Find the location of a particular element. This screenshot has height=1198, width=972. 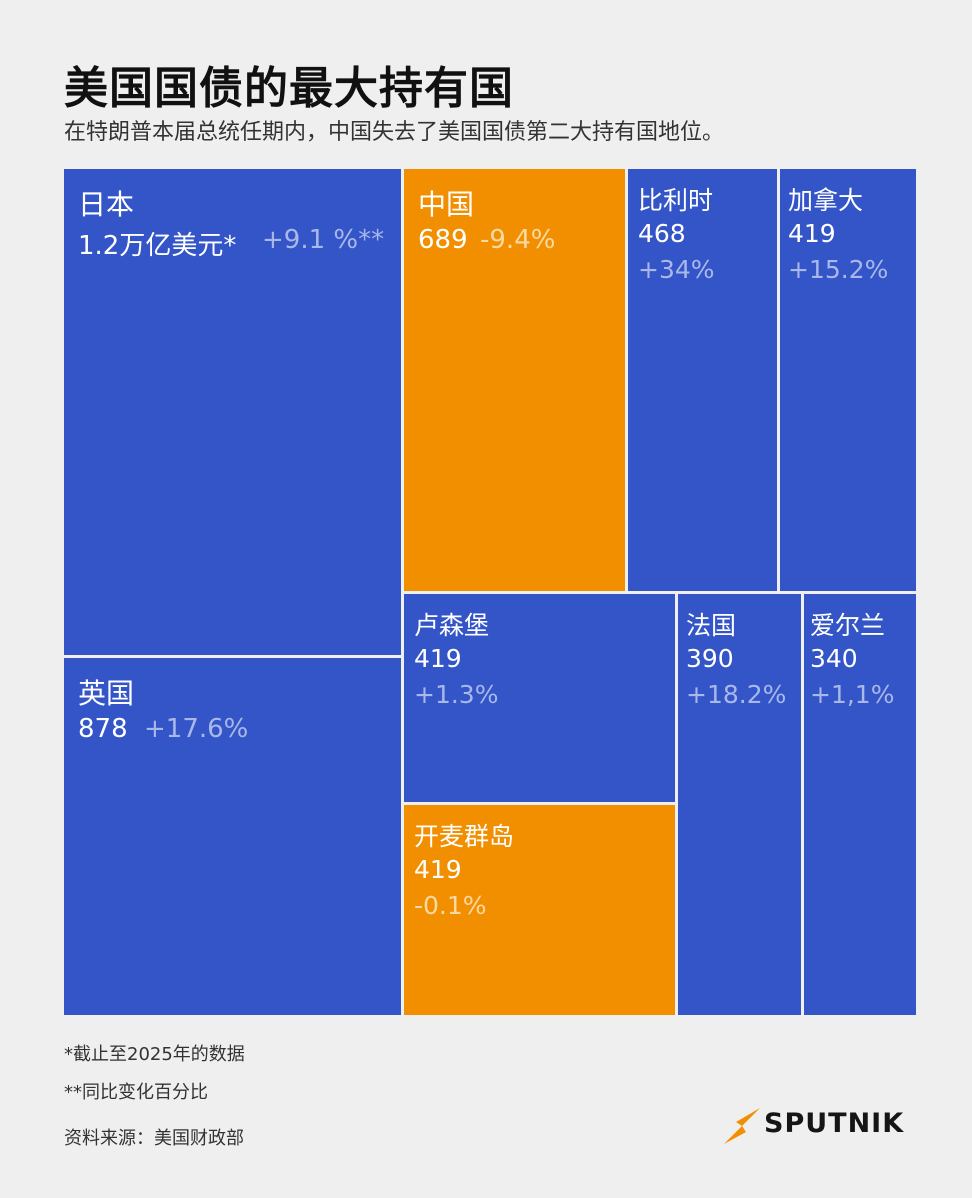

tile-luxembourg-name: 卢森堡 is located at coordinates (452, 625).